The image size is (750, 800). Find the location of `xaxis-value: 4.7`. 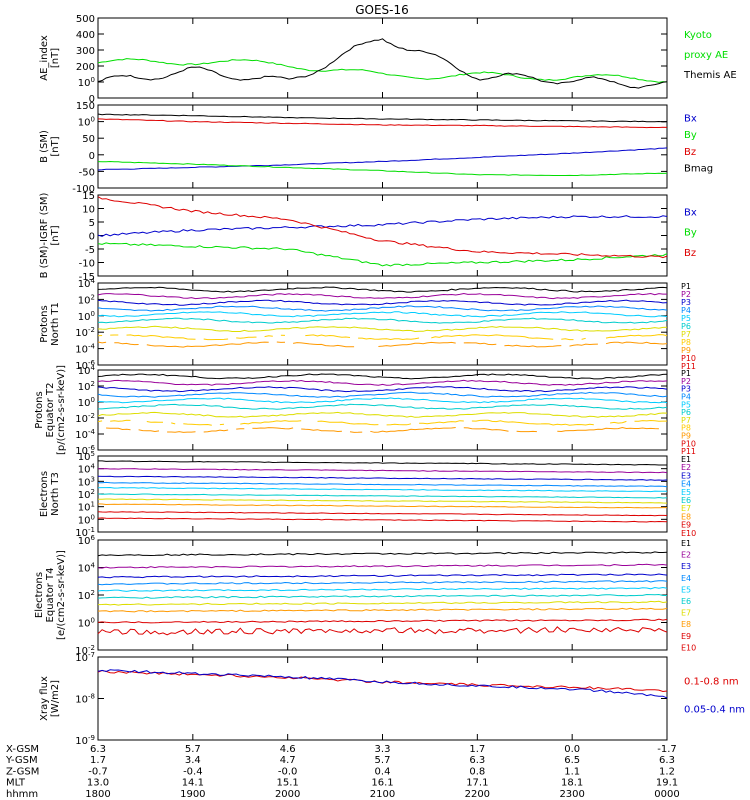

xaxis-value: 4.7 is located at coordinates (288, 760).